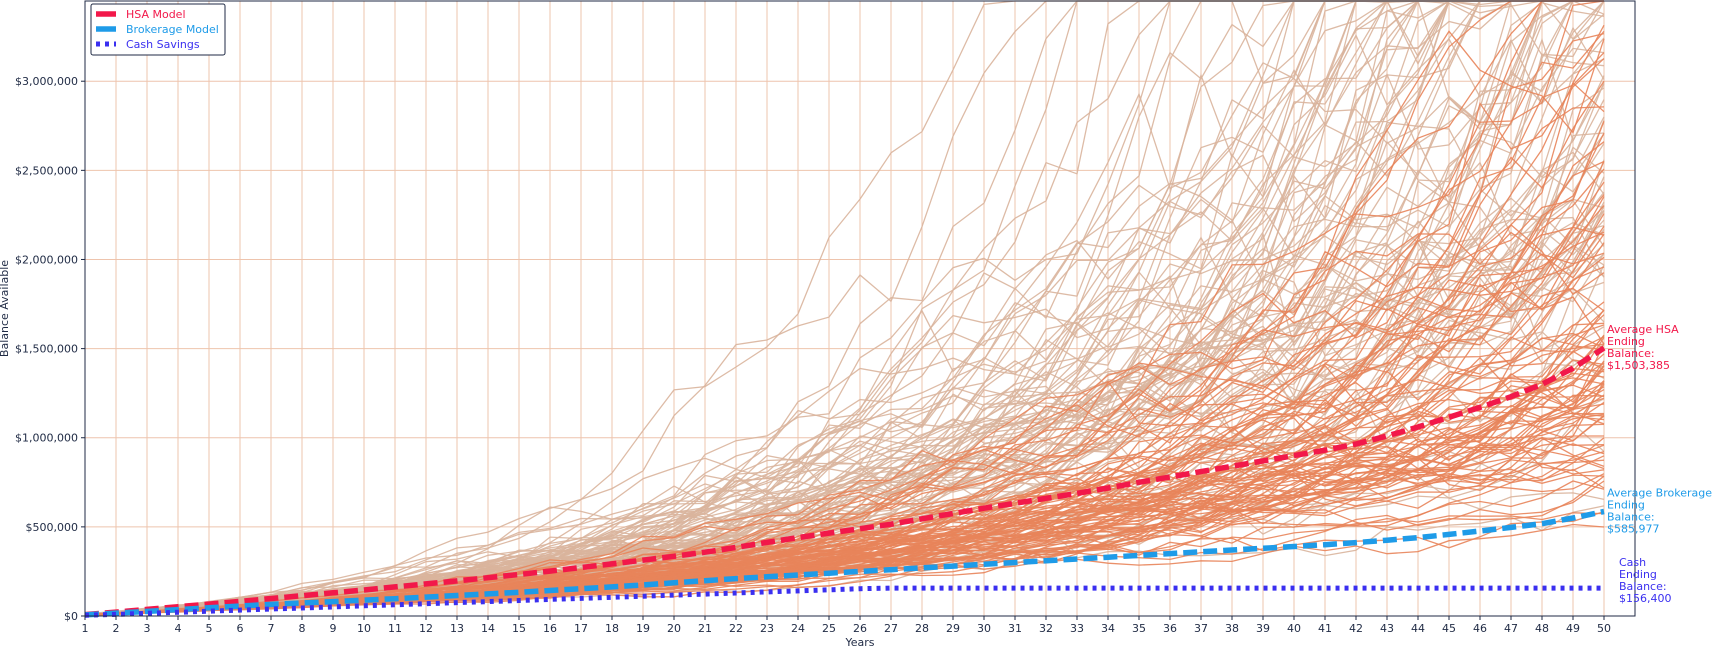 The image size is (1714, 648). Describe the element at coordinates (163, 44) in the screenshot. I see `legend-label: Cash Savings` at that location.